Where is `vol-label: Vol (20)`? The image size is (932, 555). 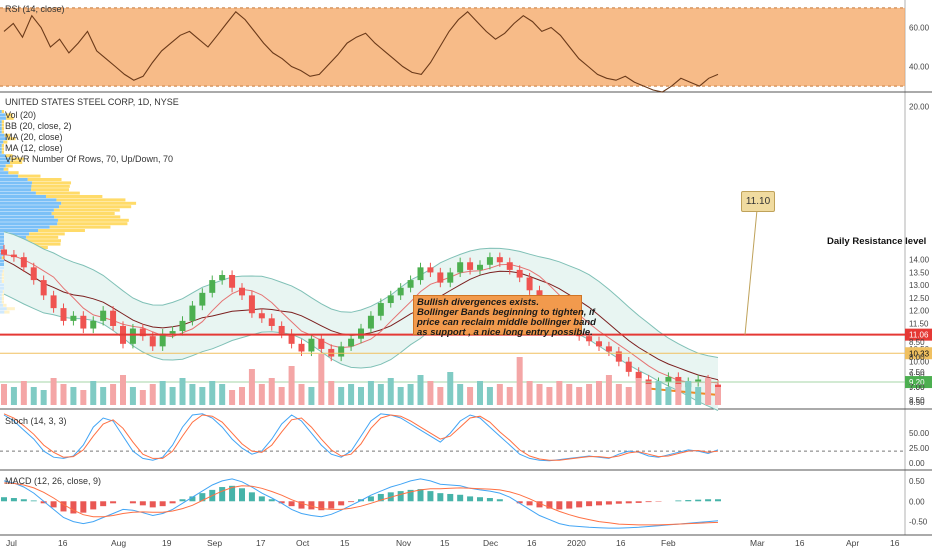
vol-label: Vol (20) is located at coordinates (20, 115).